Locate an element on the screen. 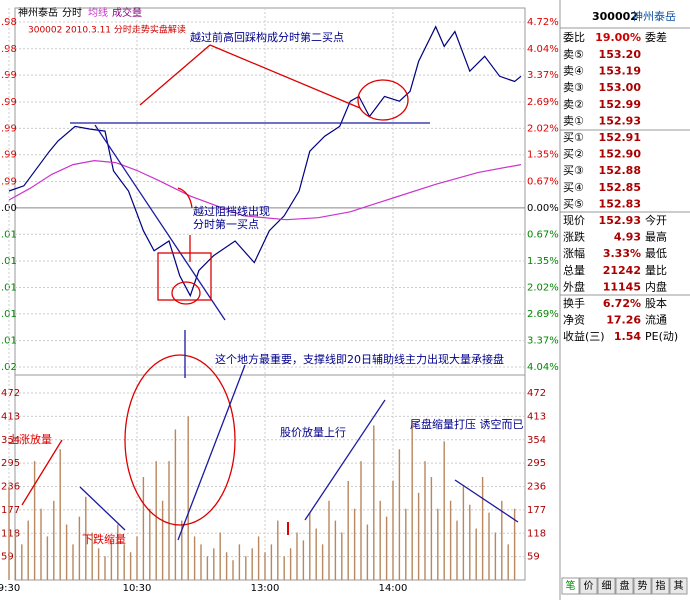 The width and height of the screenshot is (690, 600). quote-label: 买② is located at coordinates (573, 154).